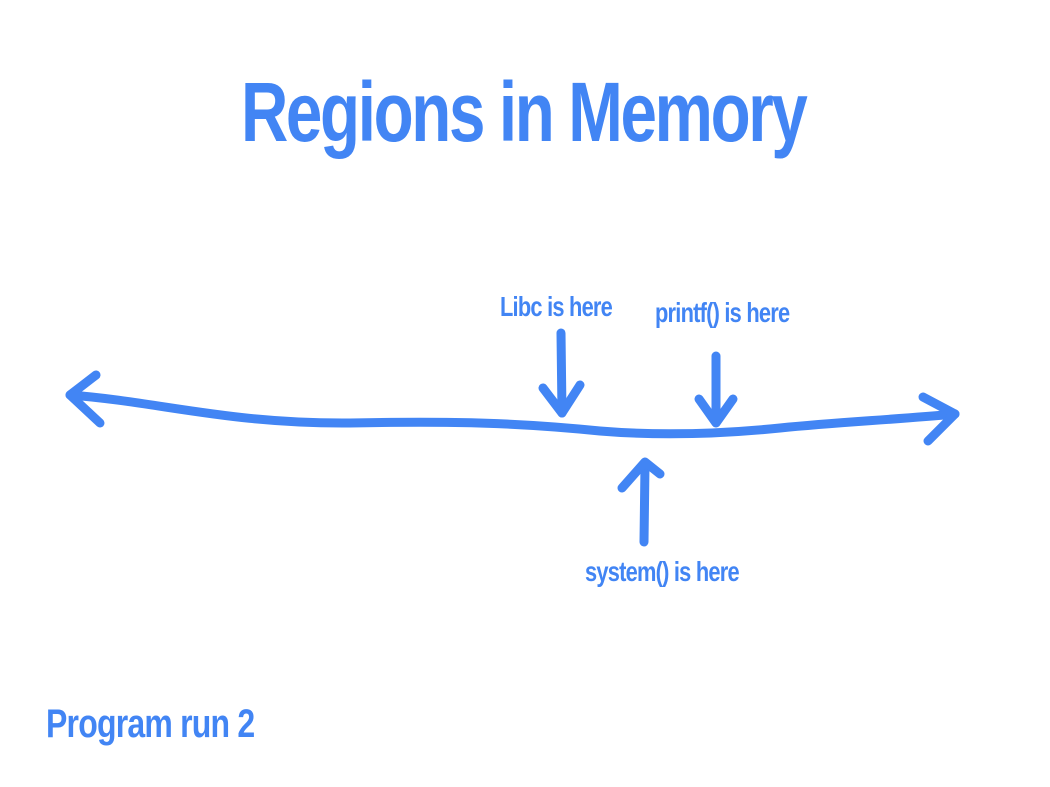 This screenshot has width=1050, height=787. I want to click on memory-line, so click(512, 414).